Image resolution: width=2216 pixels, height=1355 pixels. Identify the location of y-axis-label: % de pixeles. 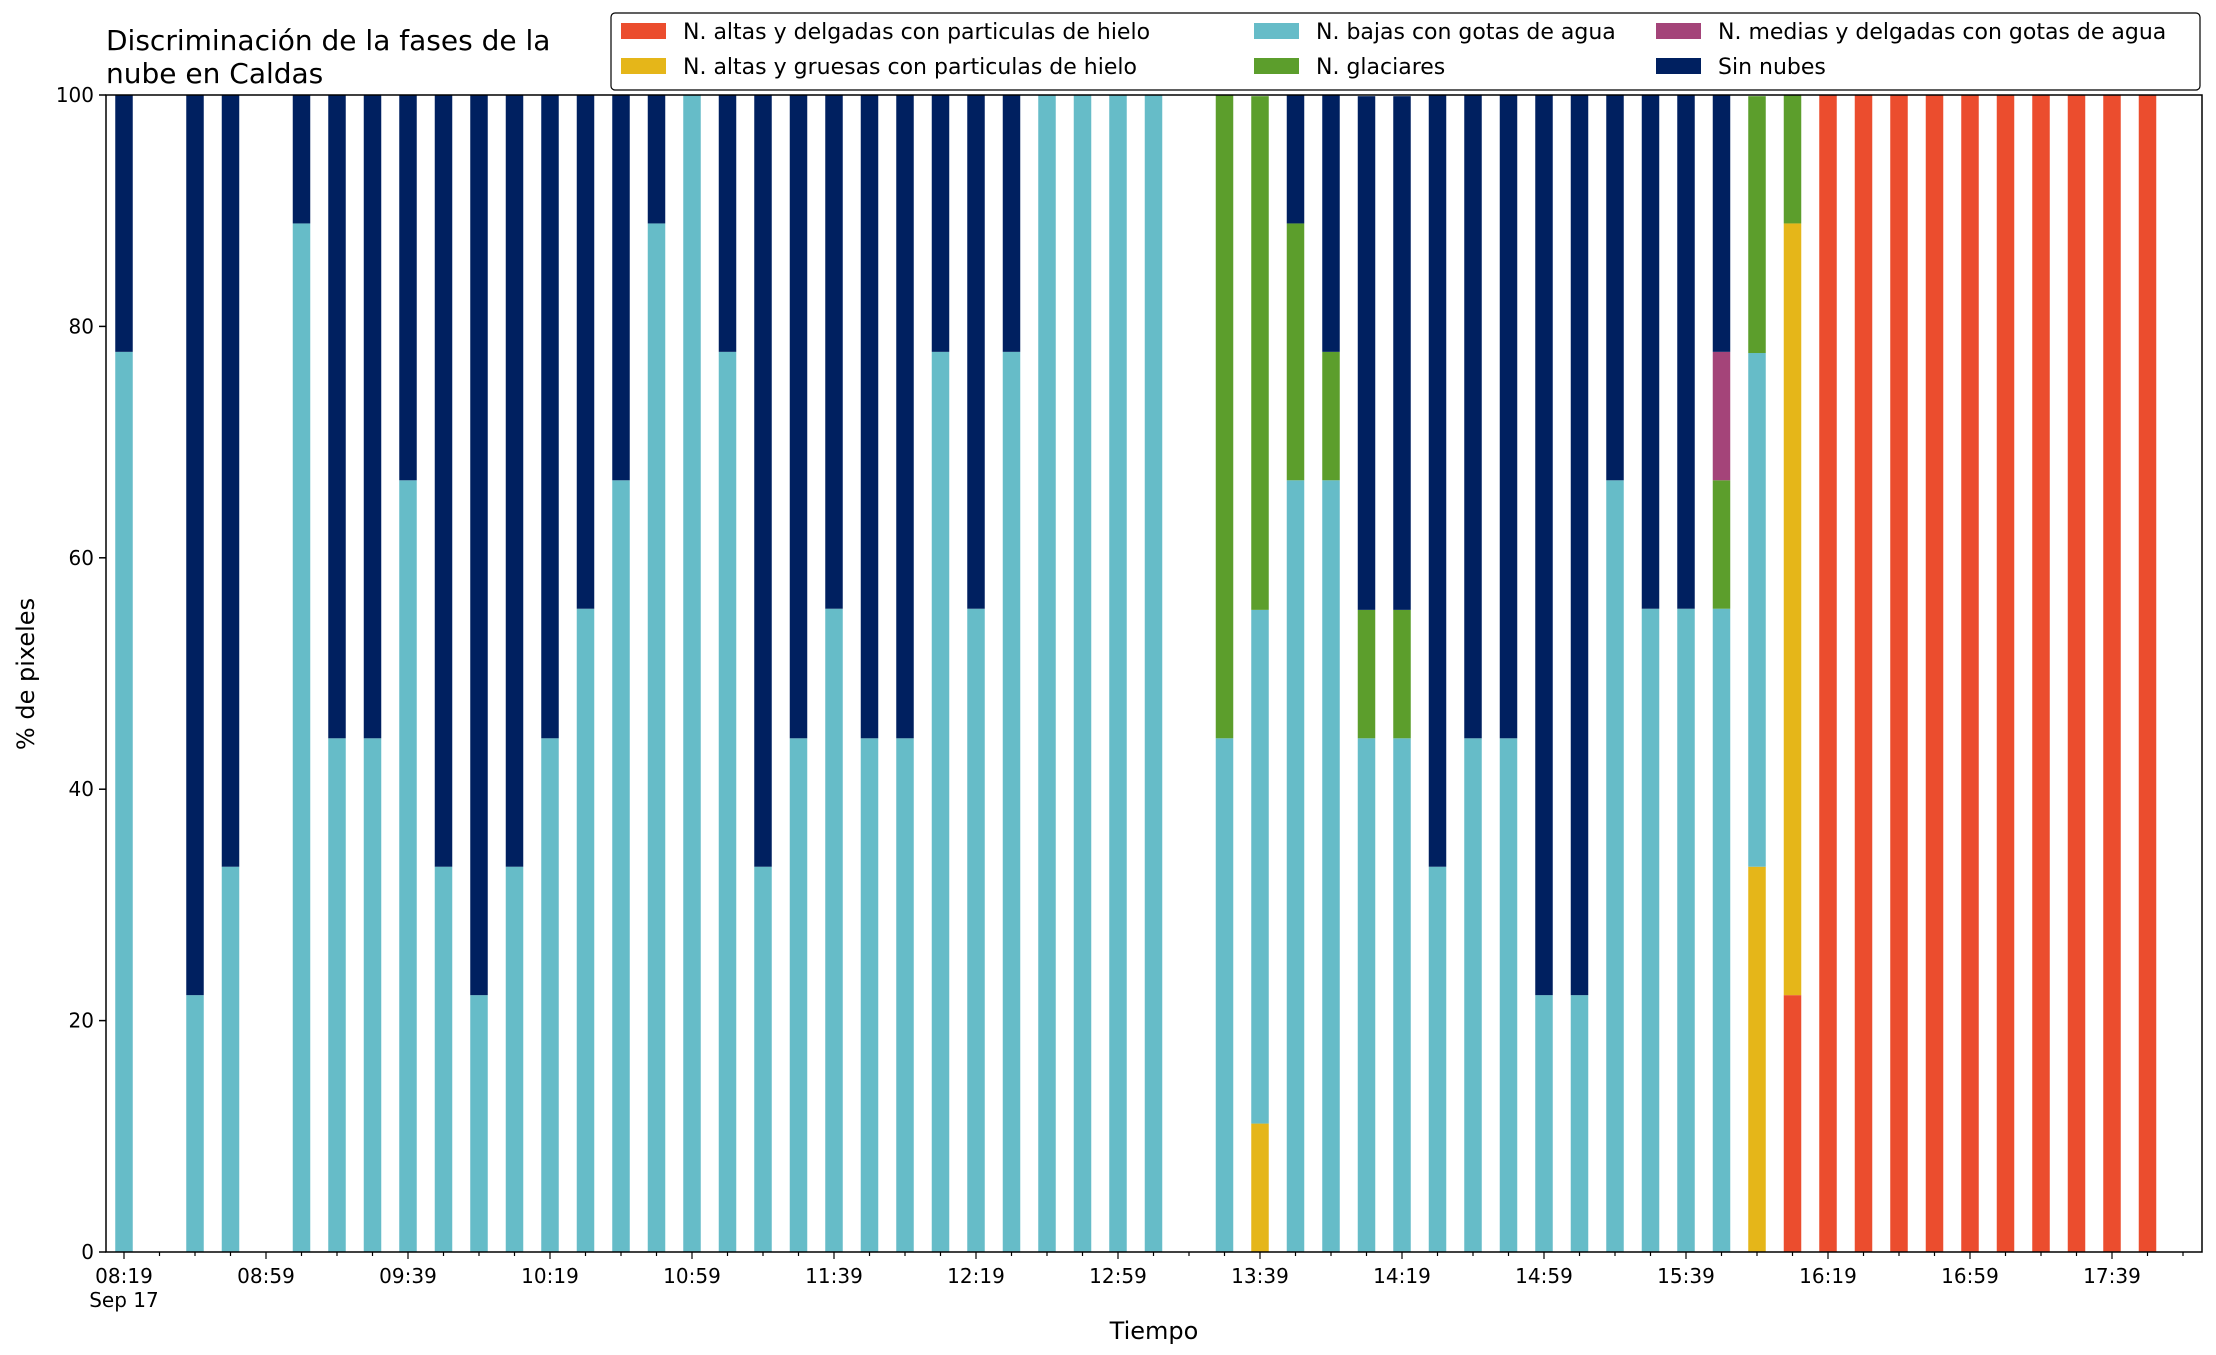
(26, 674).